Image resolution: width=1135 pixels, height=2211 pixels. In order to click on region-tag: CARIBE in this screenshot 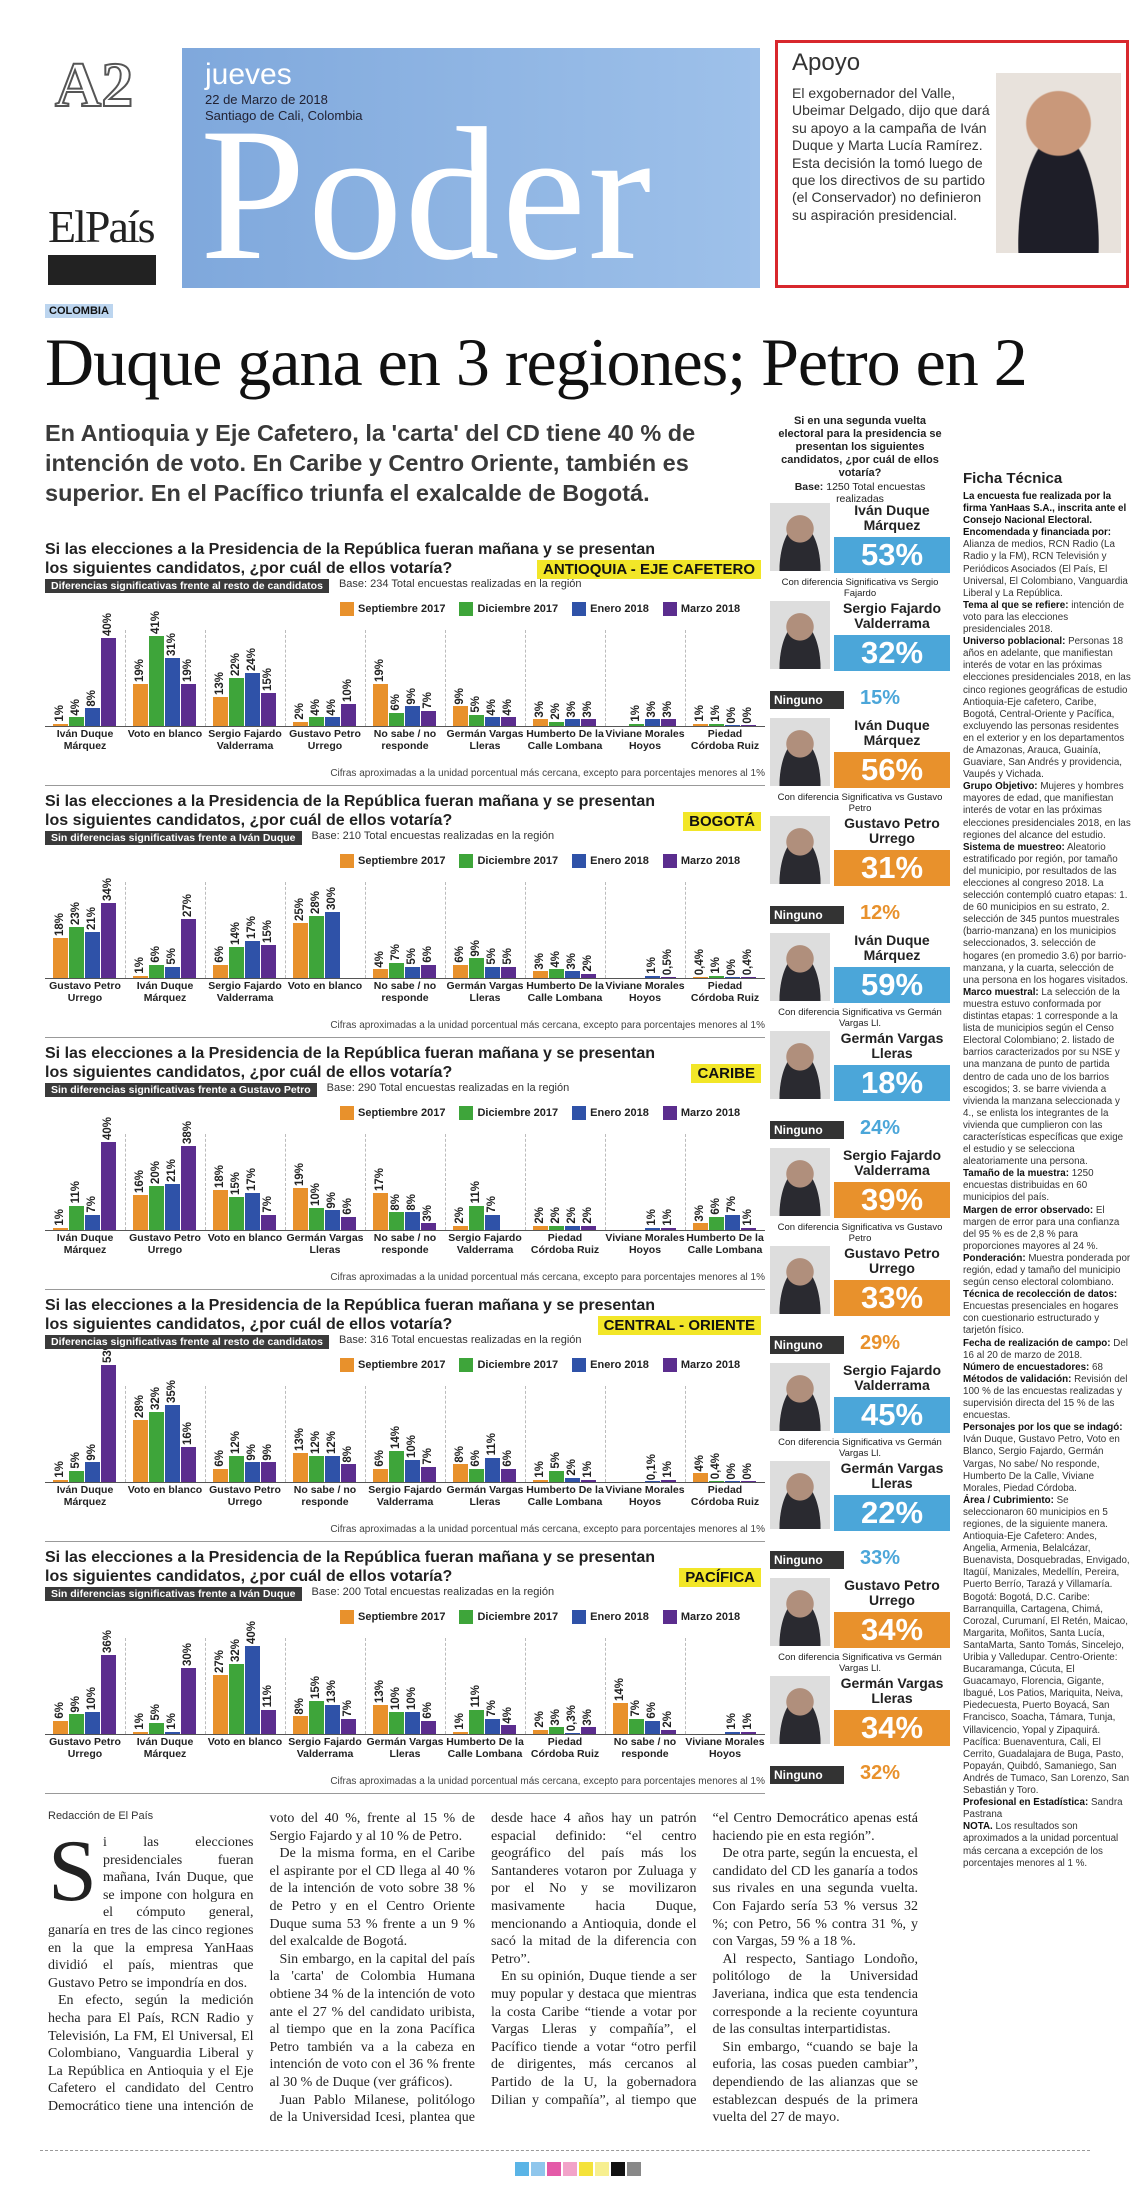, I will do `click(726, 1073)`.